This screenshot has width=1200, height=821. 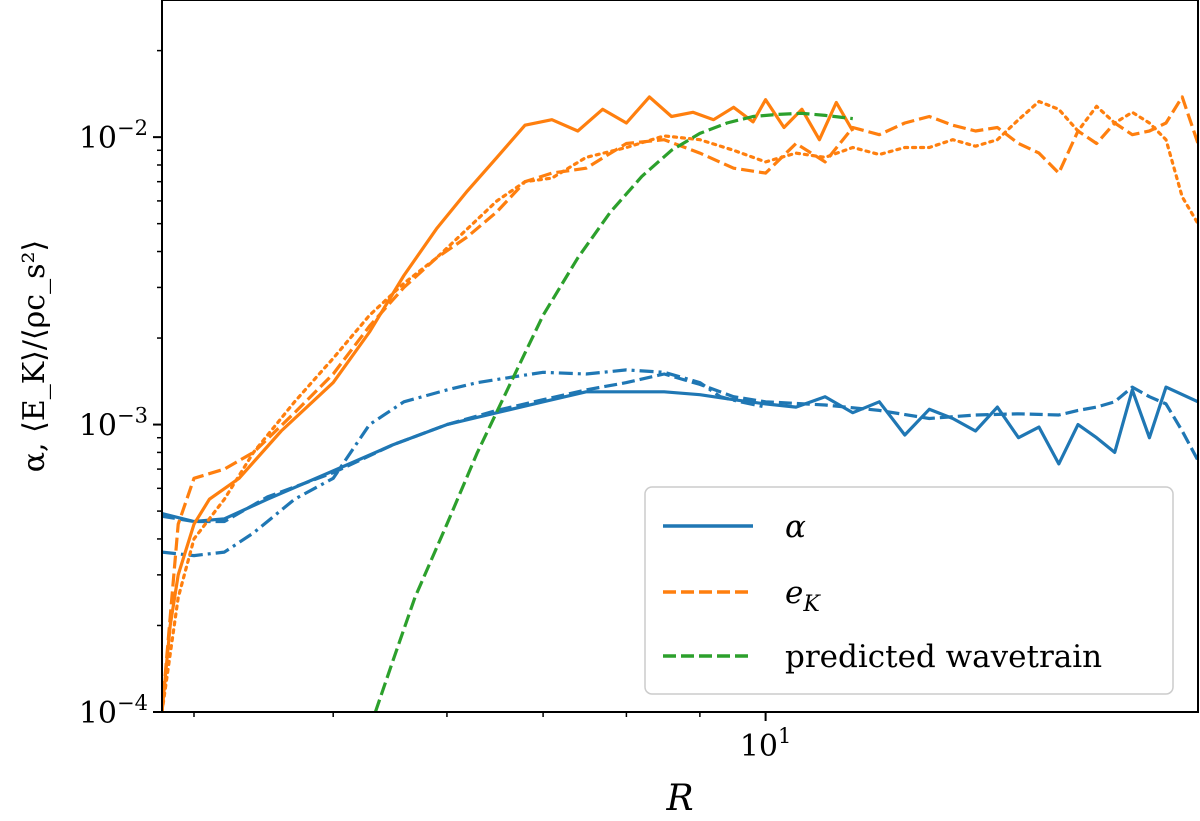 I want to click on legend-ek-label: eK, so click(x=803, y=596).